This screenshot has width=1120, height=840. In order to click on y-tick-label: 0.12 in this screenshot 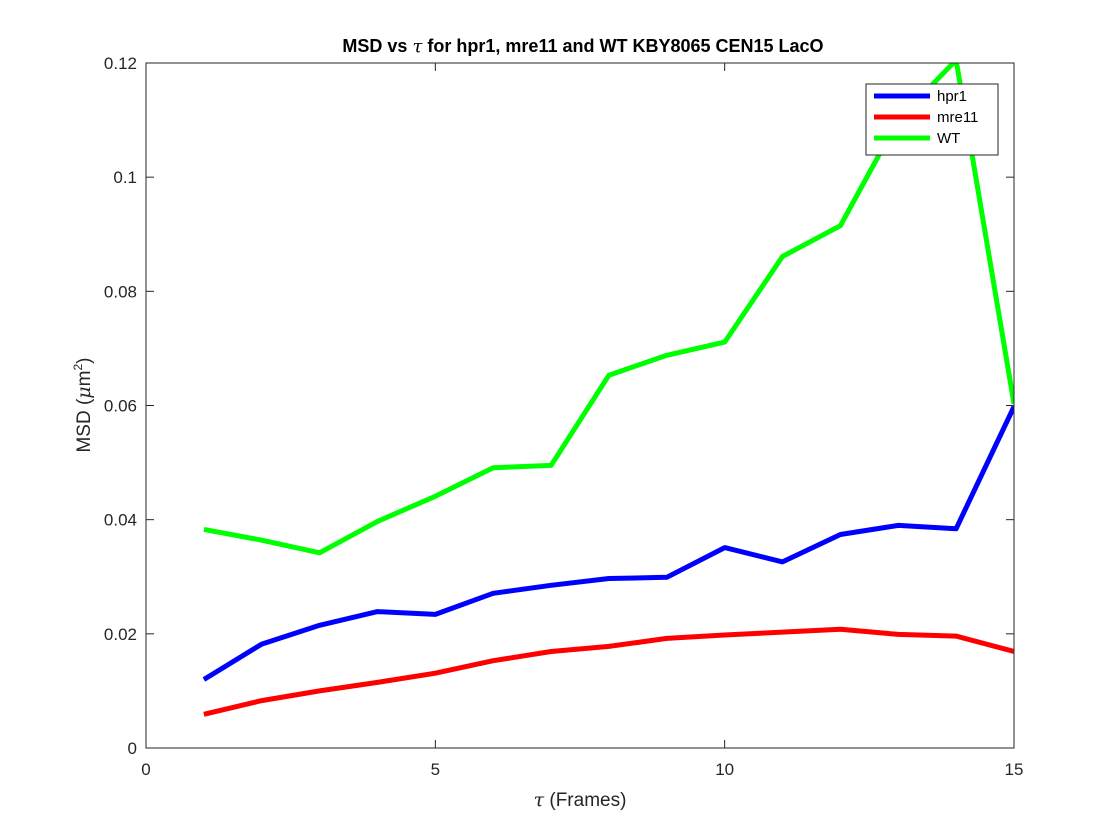, I will do `click(120, 63)`.